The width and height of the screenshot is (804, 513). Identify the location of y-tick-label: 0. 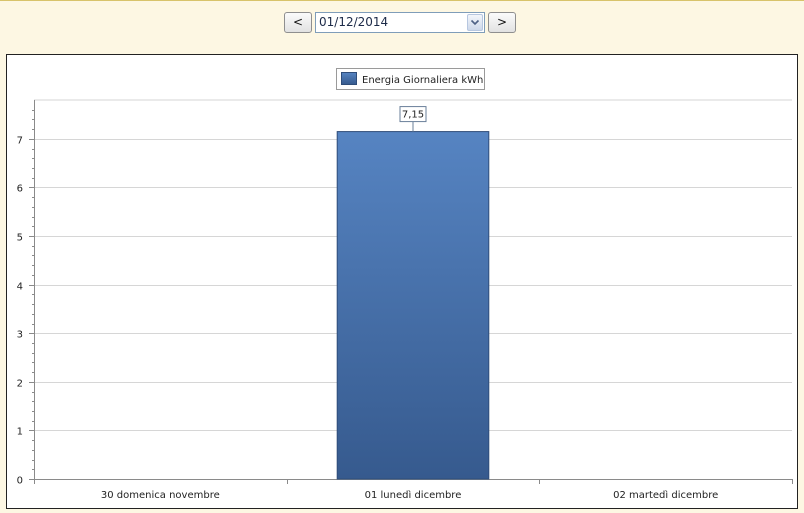
(20, 481).